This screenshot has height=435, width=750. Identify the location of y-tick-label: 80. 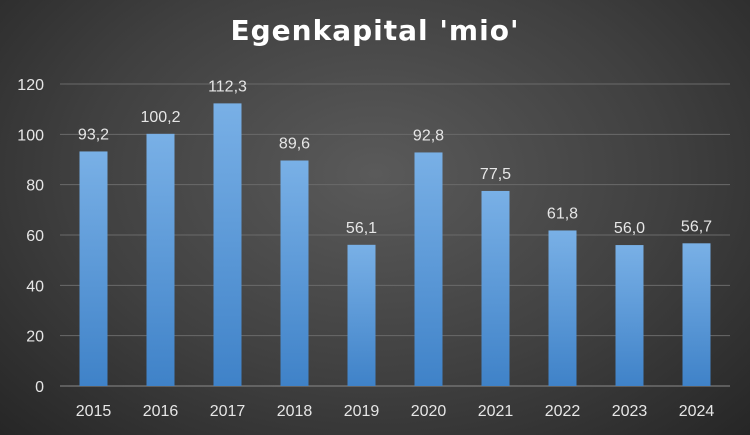
(35, 186).